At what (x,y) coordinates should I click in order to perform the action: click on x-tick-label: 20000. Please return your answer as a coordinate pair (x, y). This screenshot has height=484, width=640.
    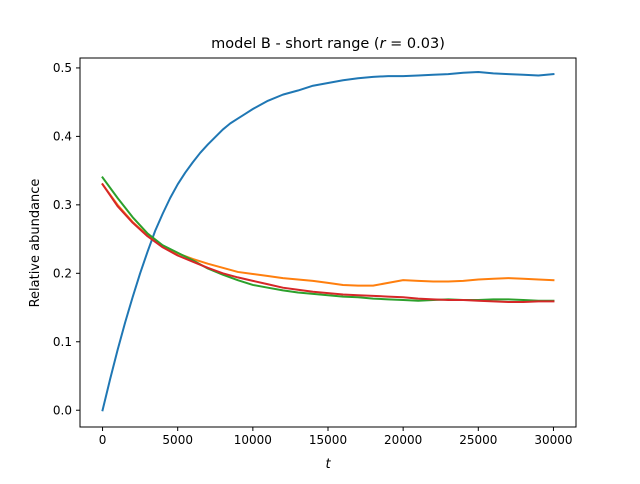
    Looking at the image, I should click on (403, 440).